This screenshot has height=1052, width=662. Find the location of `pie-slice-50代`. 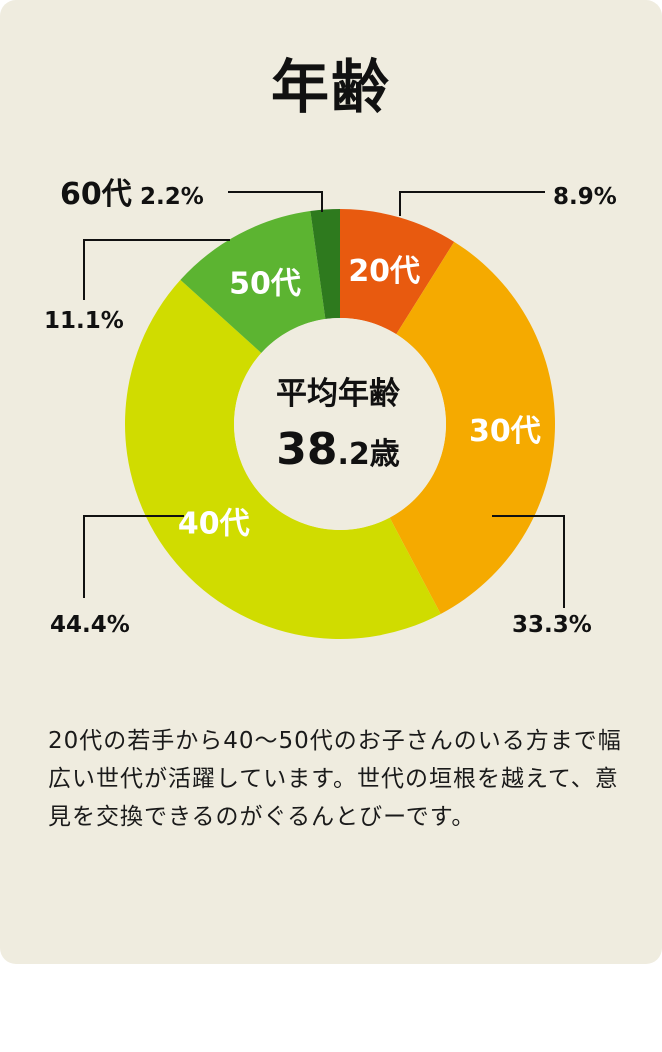

pie-slice-50代 is located at coordinates (253, 282).